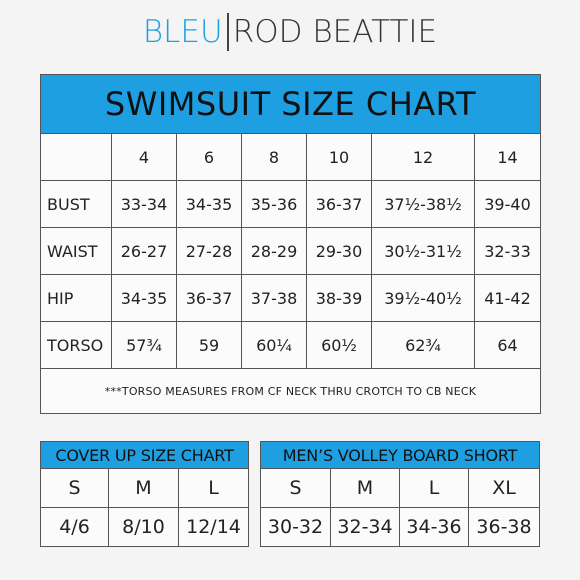 This screenshot has height=580, width=580. I want to click on table-cell: 41-42, so click(507, 298).